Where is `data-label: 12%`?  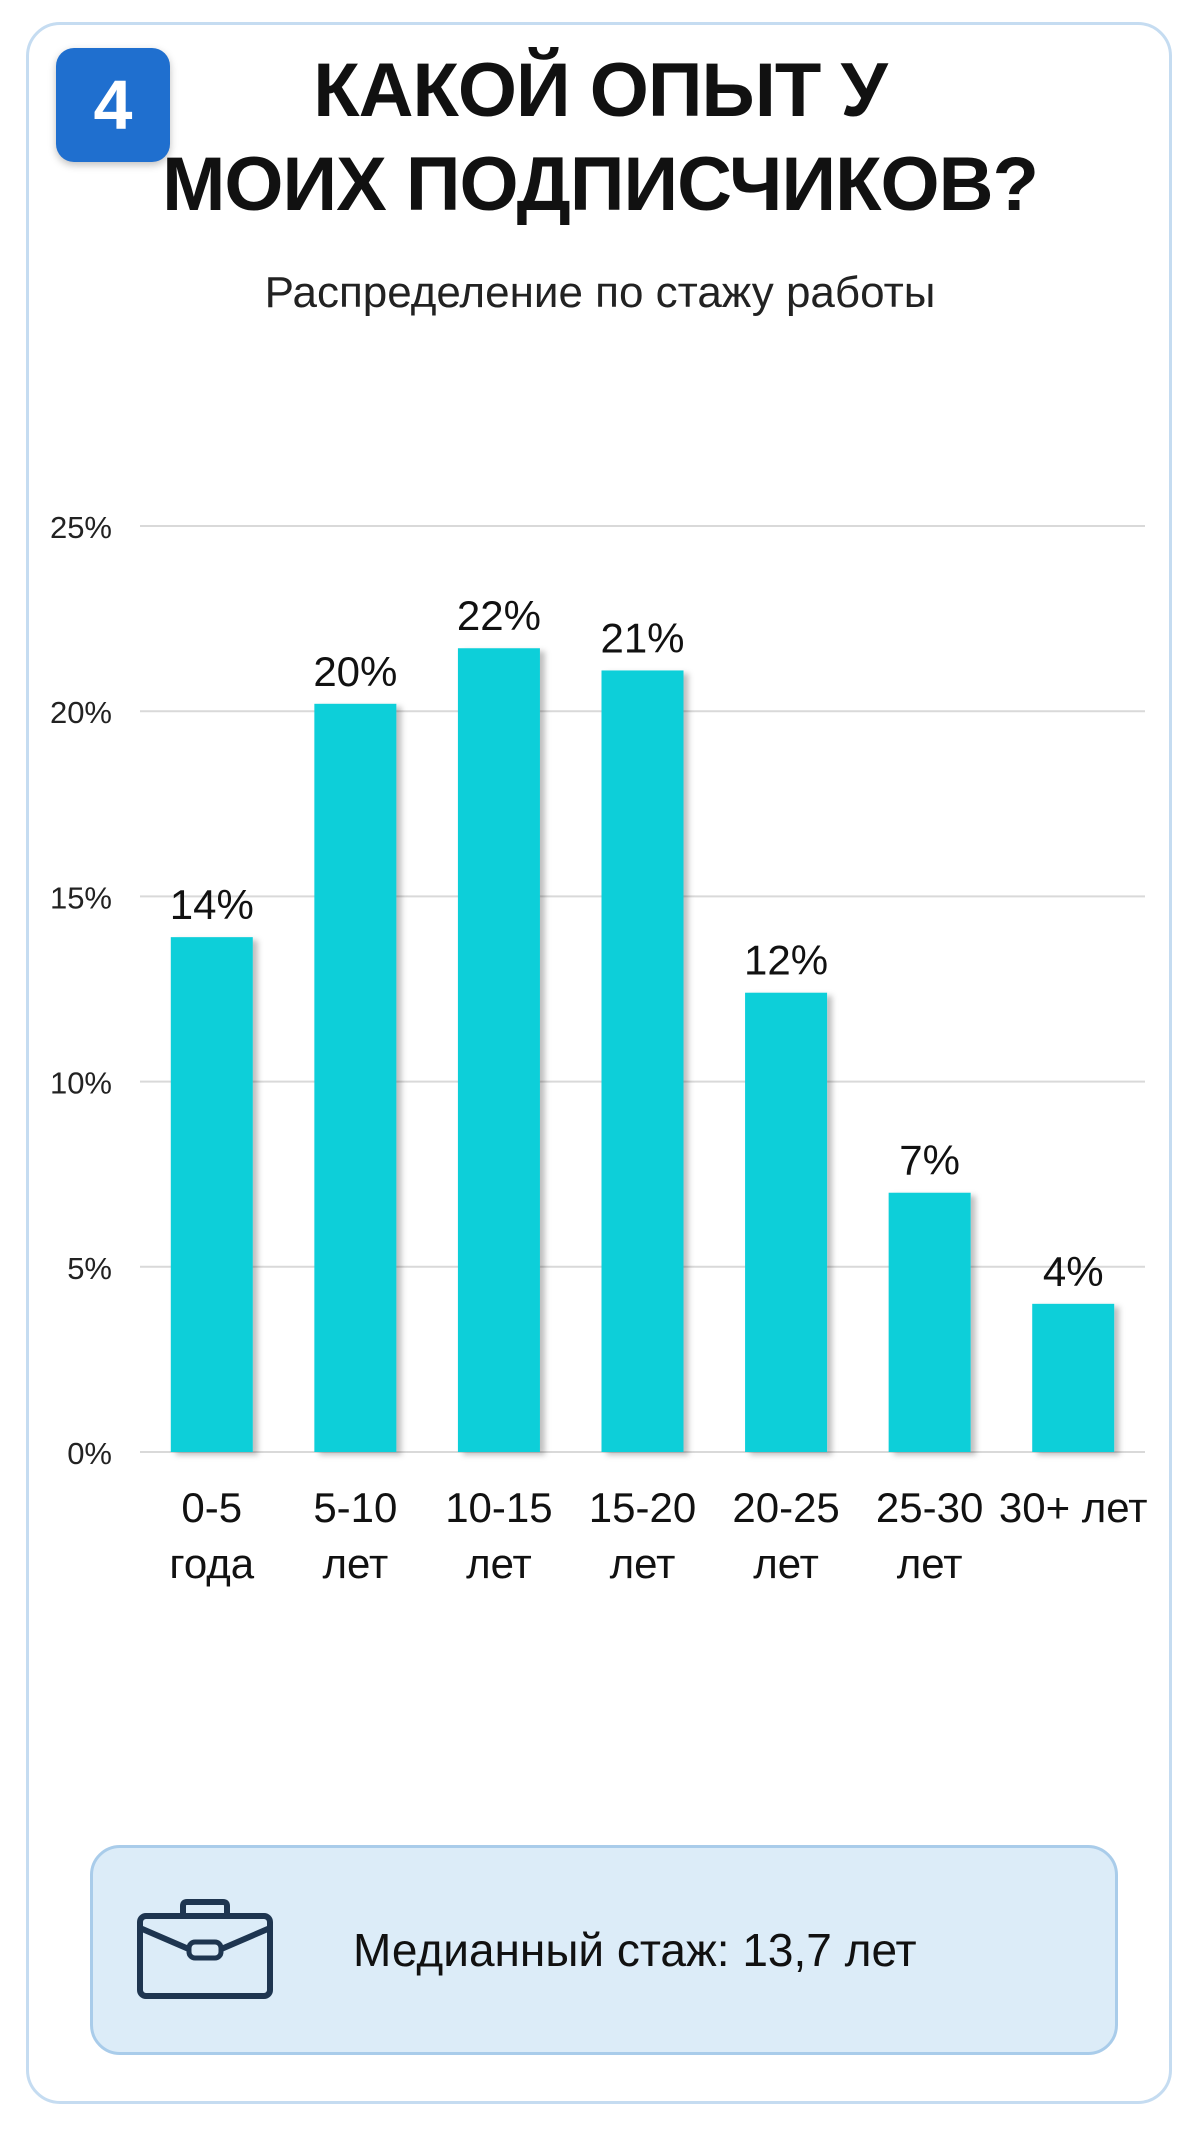
data-label: 12% is located at coordinates (786, 960).